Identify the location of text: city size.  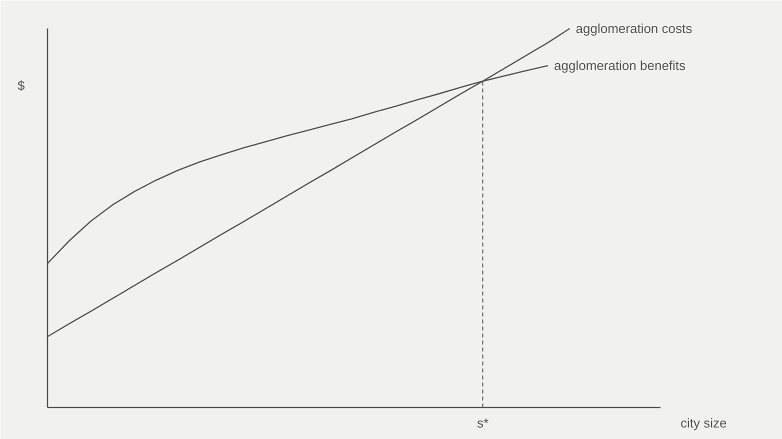
(703, 423).